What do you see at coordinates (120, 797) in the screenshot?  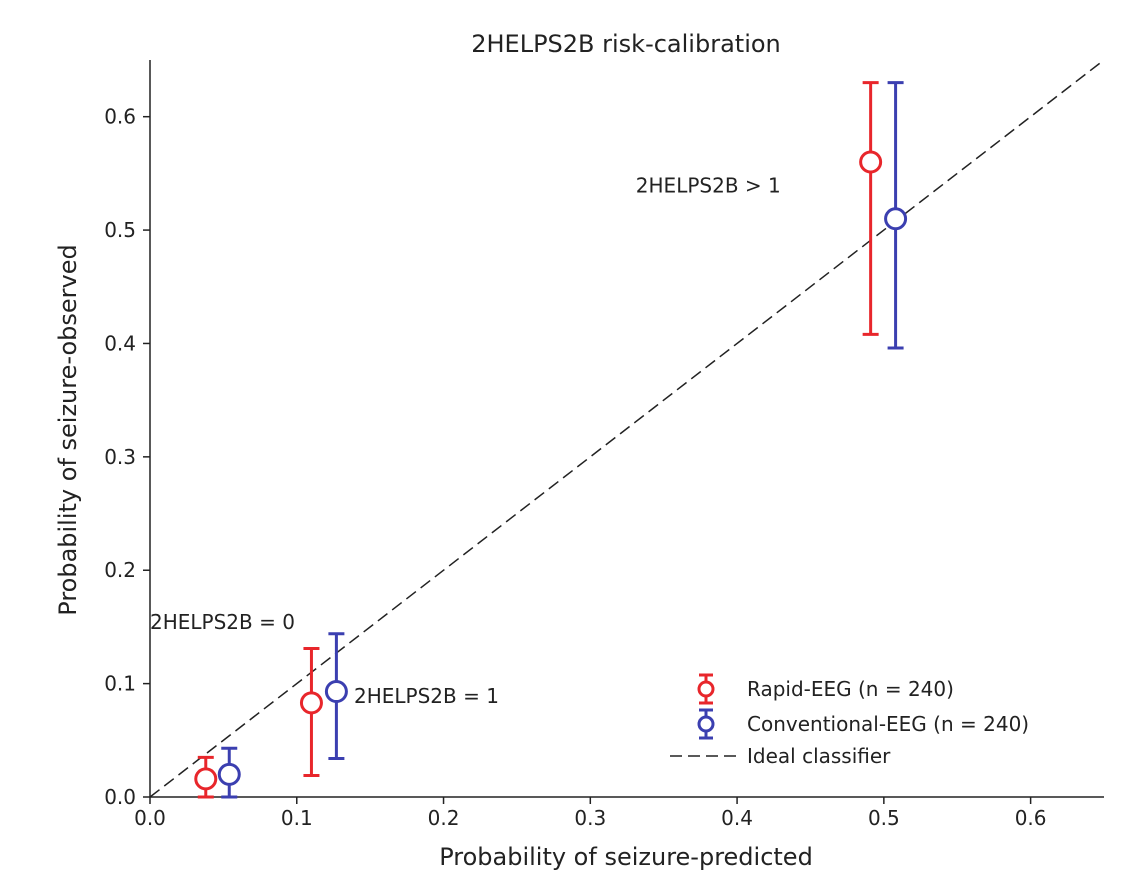 I see `y-tick-label: 0.0` at bounding box center [120, 797].